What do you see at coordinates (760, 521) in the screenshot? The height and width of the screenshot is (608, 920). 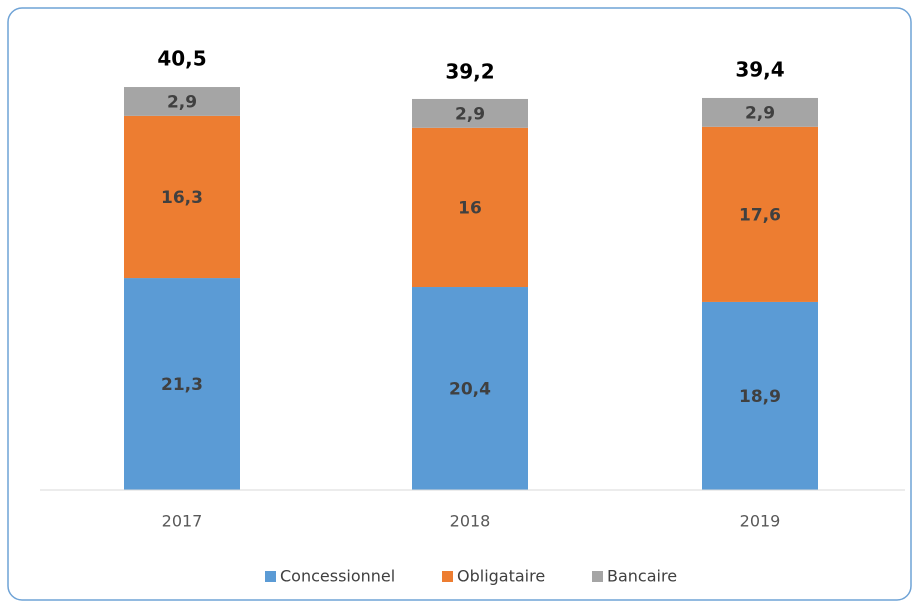 I see `x-tick-label: 2019` at bounding box center [760, 521].